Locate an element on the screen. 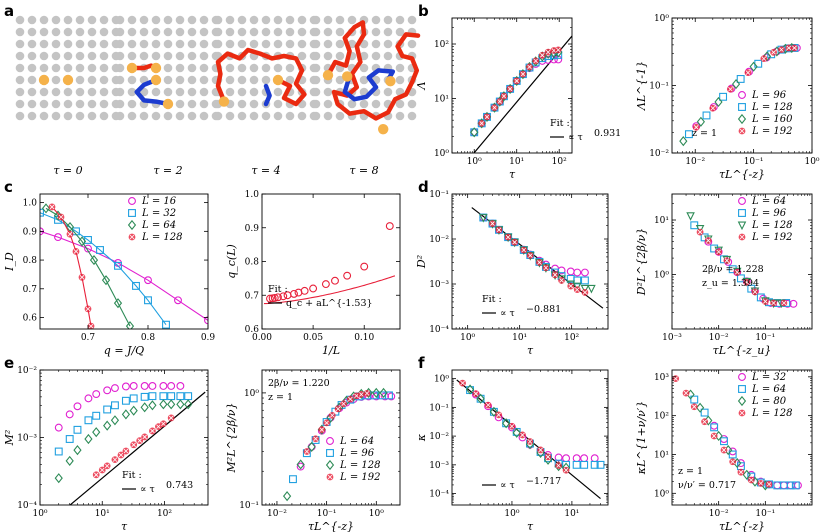  annotation: 2β/ν = 1.228 is located at coordinates (733, 269).